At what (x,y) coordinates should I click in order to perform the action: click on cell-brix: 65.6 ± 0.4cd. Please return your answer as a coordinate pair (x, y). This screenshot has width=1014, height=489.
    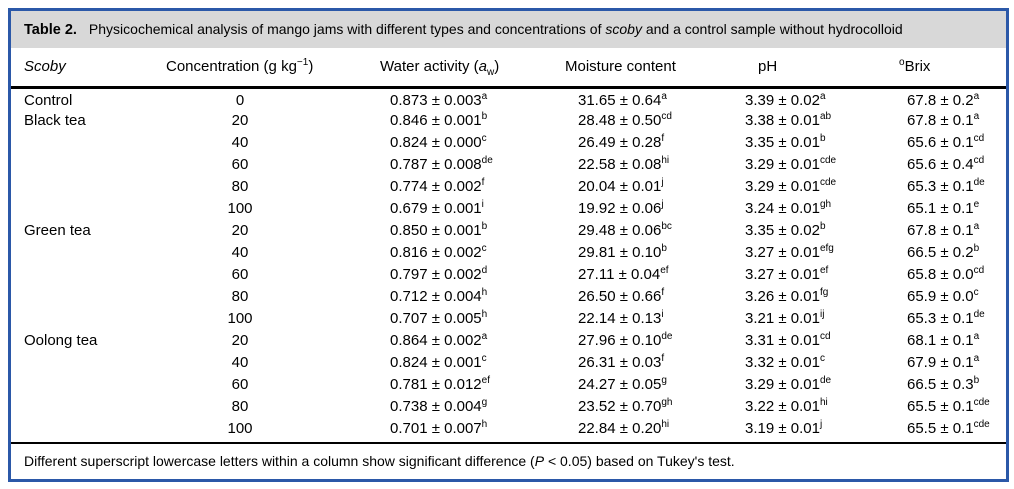
    Looking at the image, I should click on (946, 163).